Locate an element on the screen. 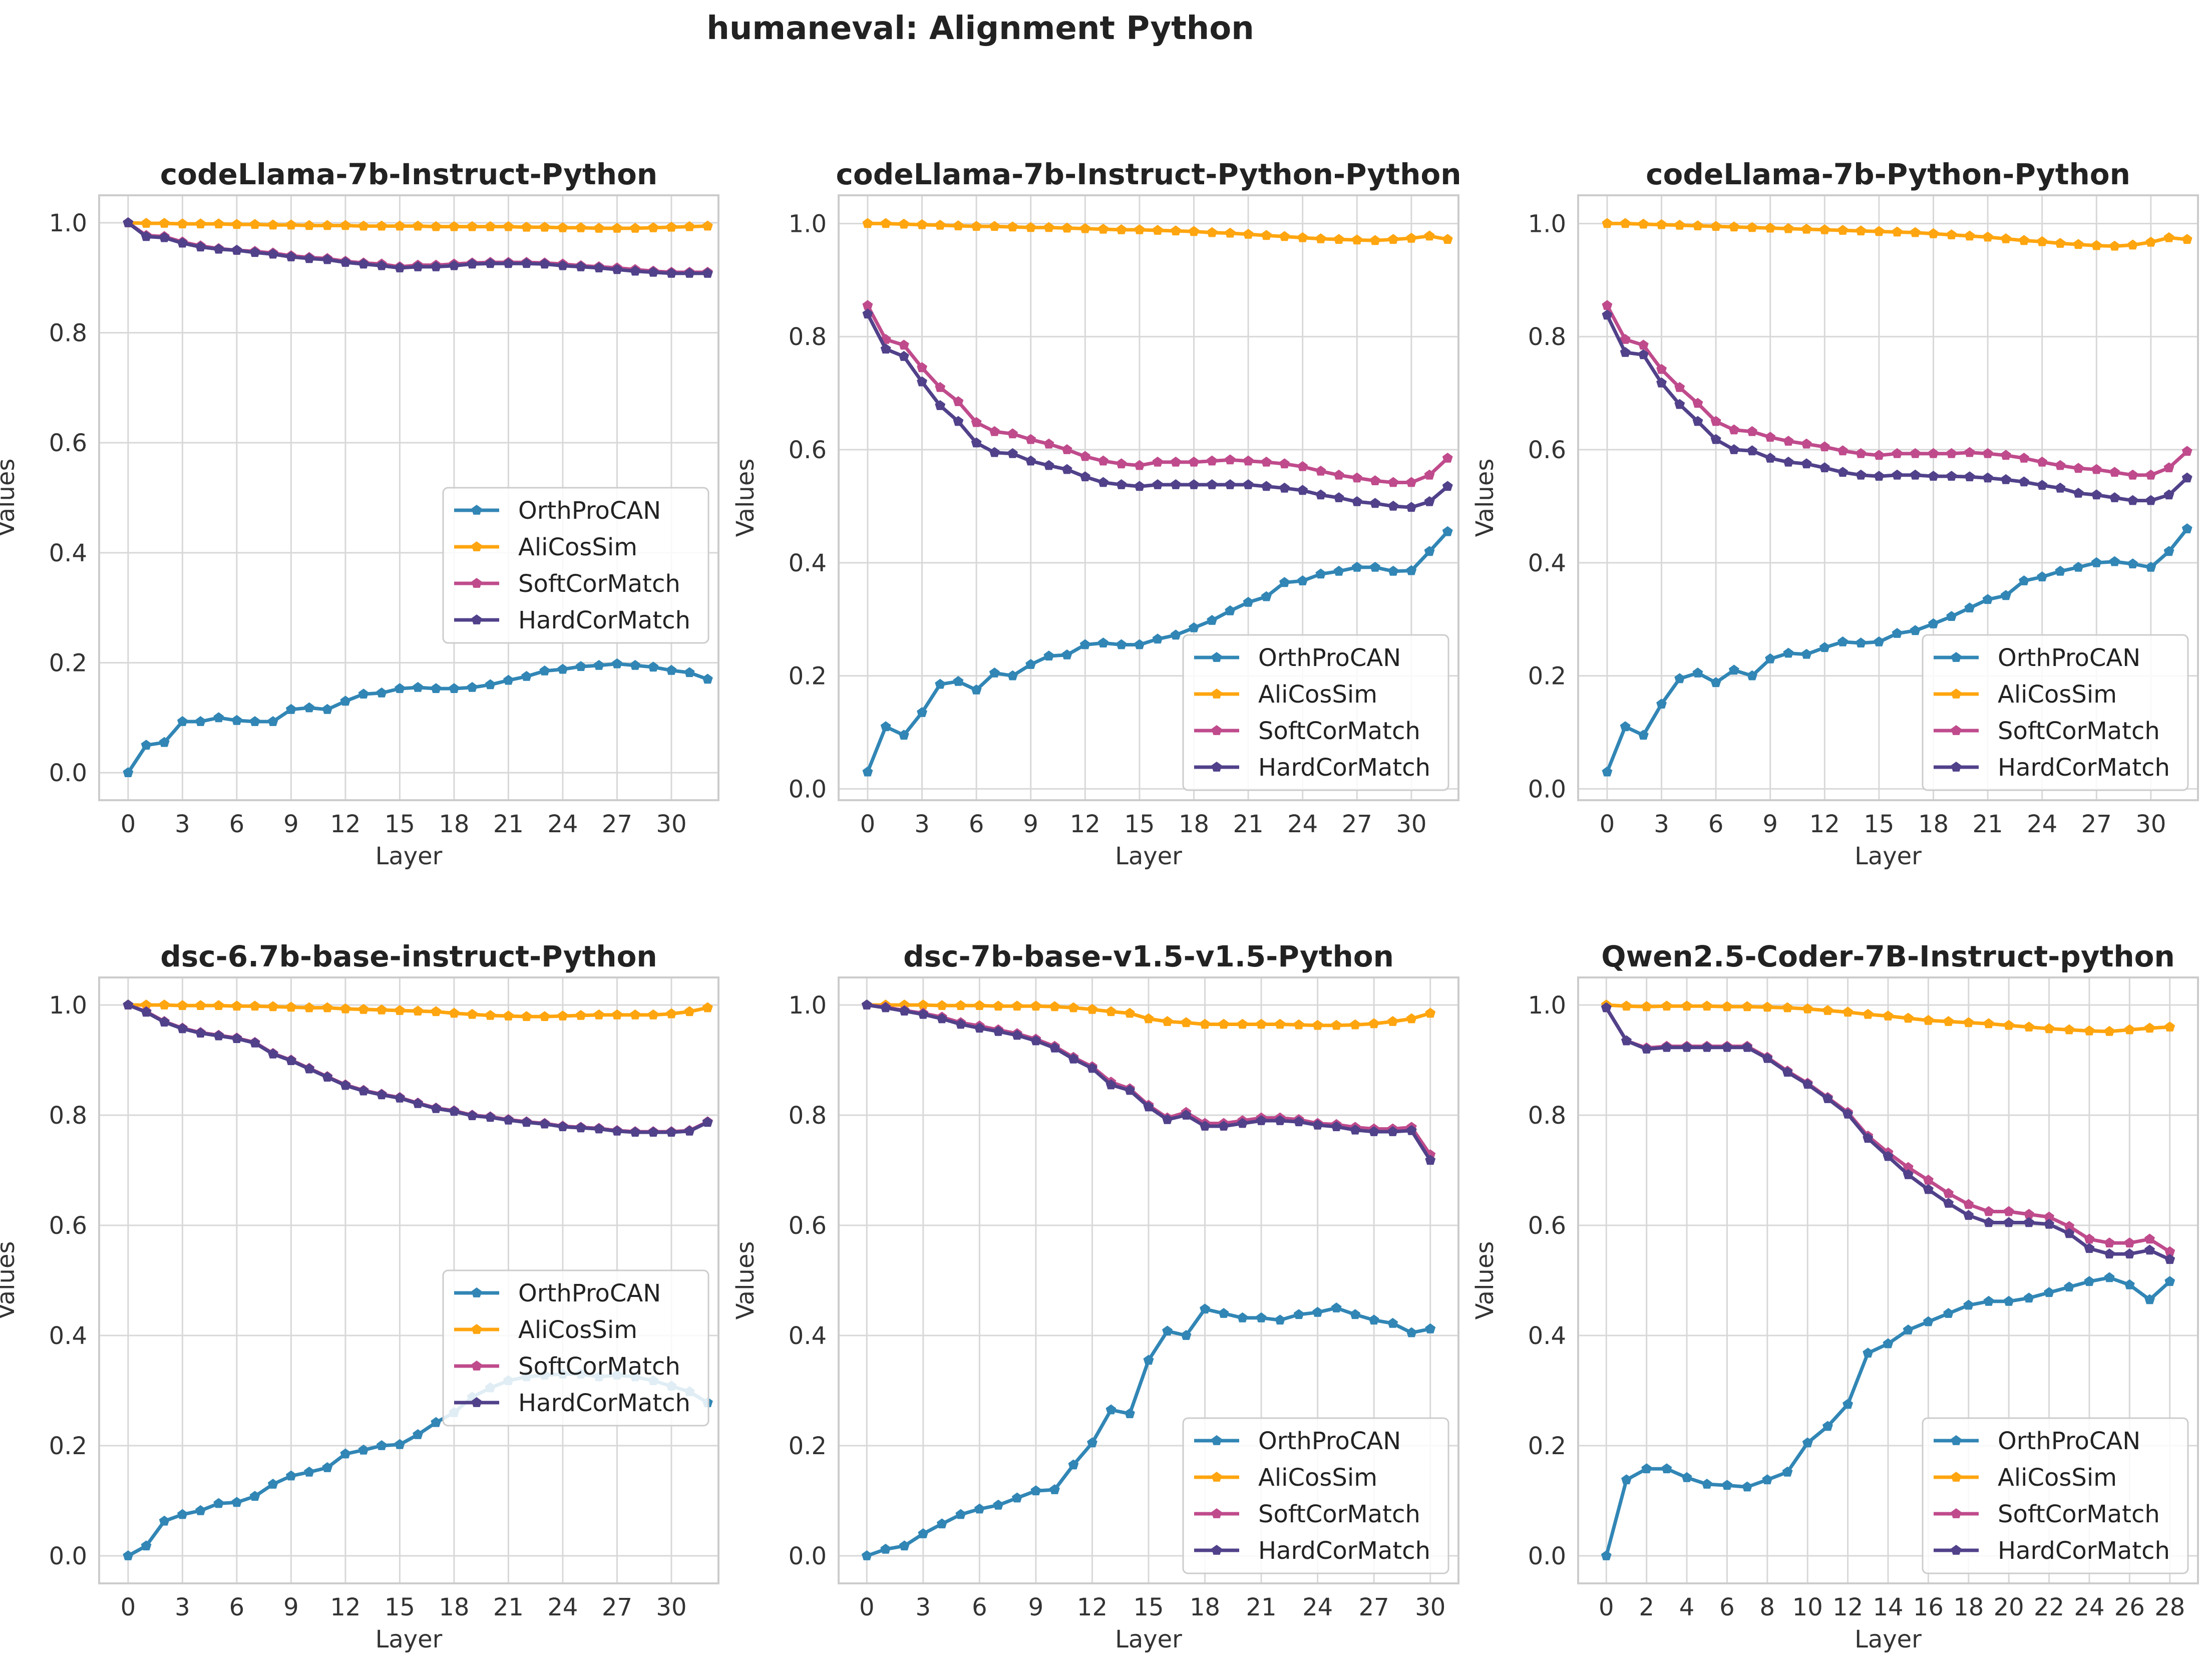 The width and height of the screenshot is (2212, 1669). x-tick-label: 9 is located at coordinates (1770, 824).